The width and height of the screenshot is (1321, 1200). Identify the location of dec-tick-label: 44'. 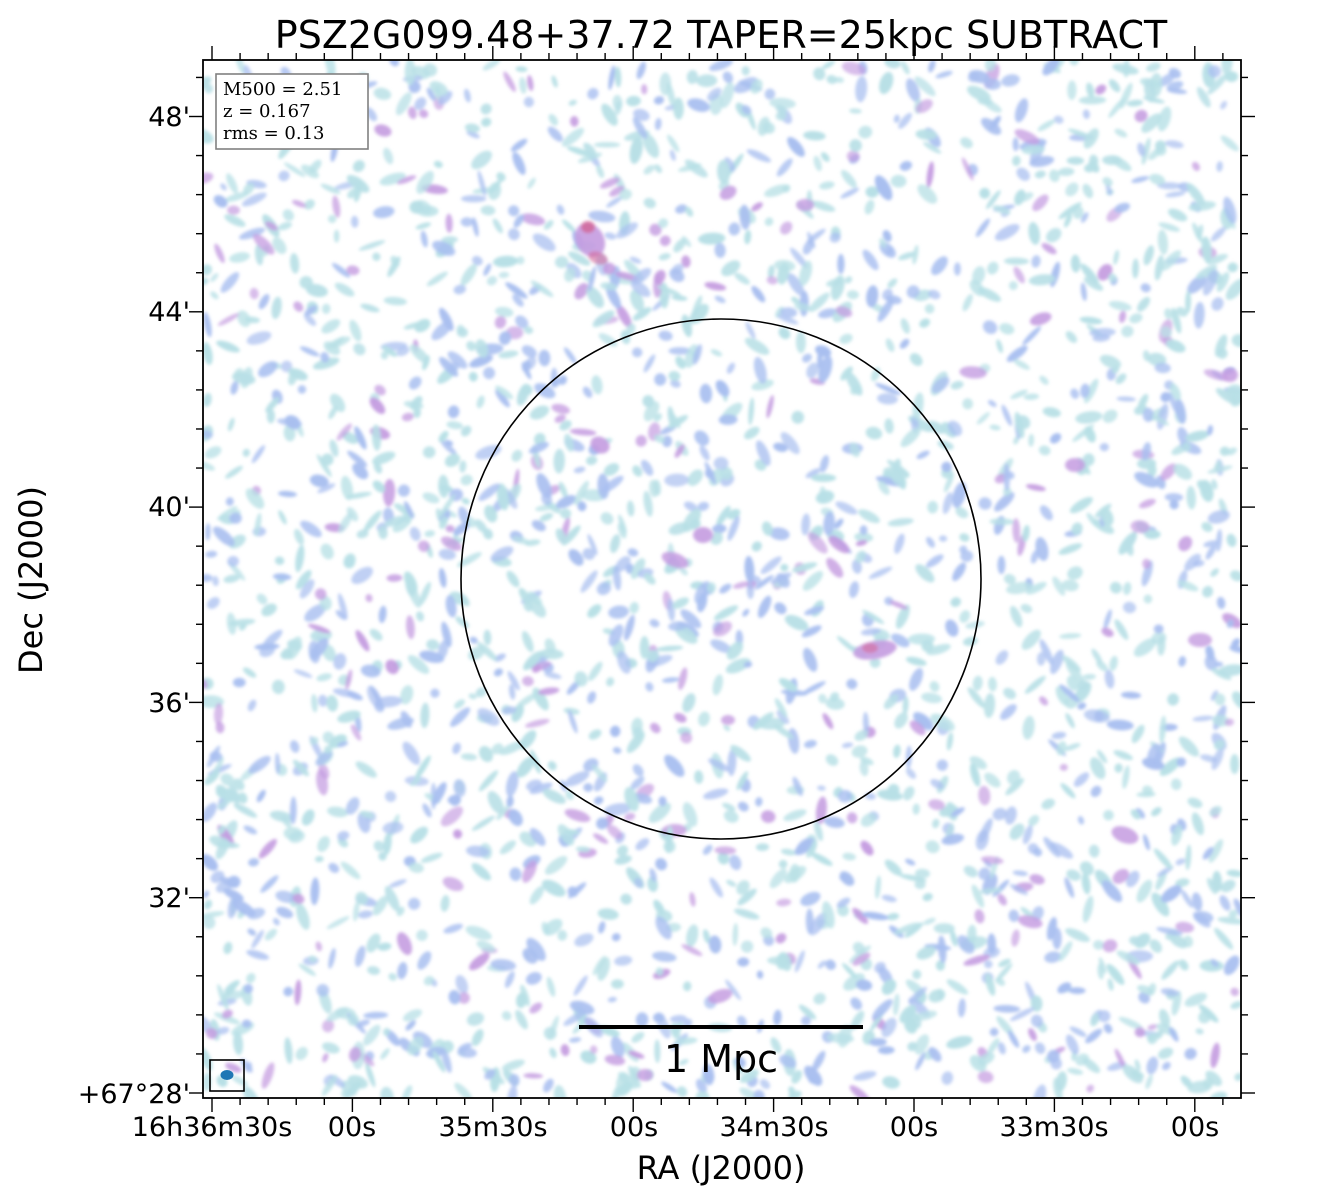
(169, 312).